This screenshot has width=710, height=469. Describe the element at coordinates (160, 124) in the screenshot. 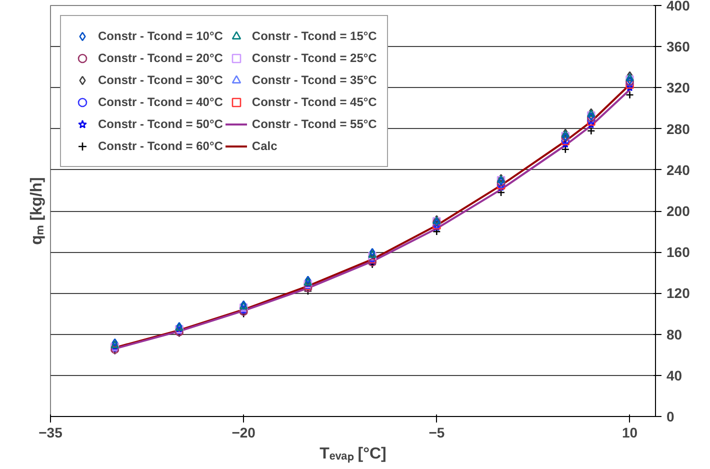

I see `legend-label: Constr - Tcond = 50°C` at that location.